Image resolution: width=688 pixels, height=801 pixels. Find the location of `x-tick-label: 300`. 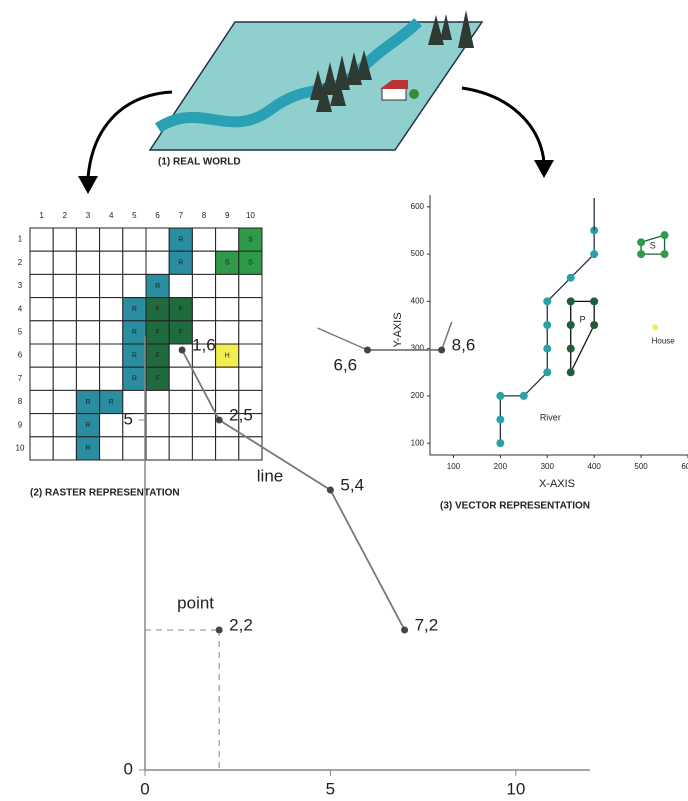

x-tick-label: 300 is located at coordinates (548, 466).